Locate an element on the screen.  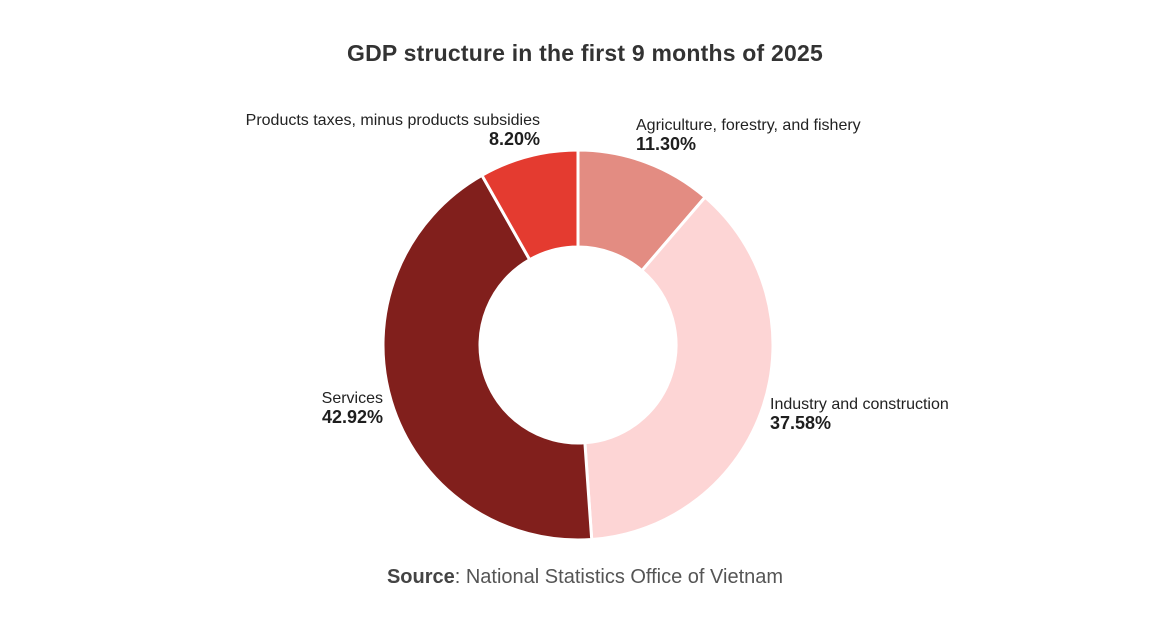
label-taxes-name: Products taxes, minus products subsidies is located at coordinates (392, 120).